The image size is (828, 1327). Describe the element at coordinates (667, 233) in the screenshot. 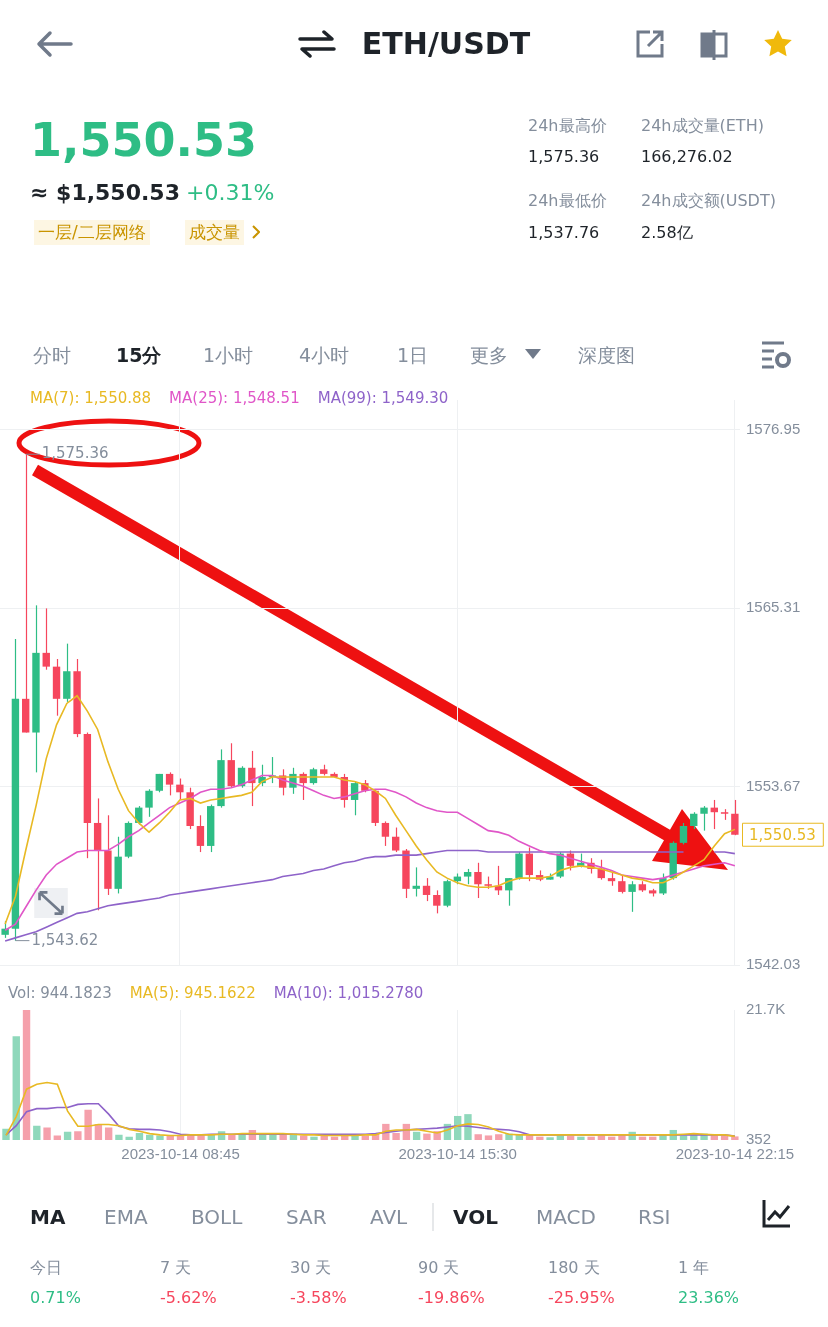

I see `text: 2.58亿` at that location.